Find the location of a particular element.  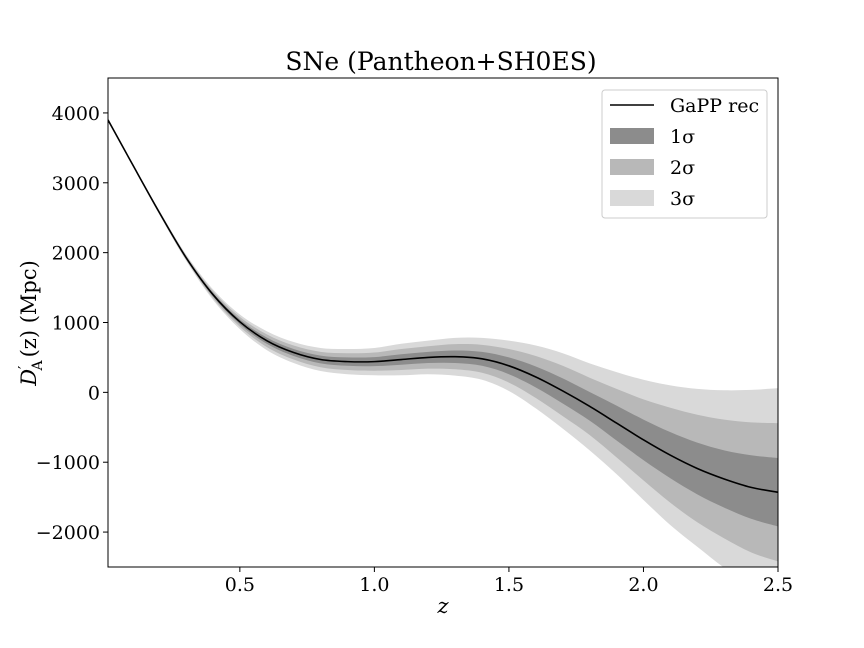

y-tick-label: 4000 is located at coordinates (76, 114).